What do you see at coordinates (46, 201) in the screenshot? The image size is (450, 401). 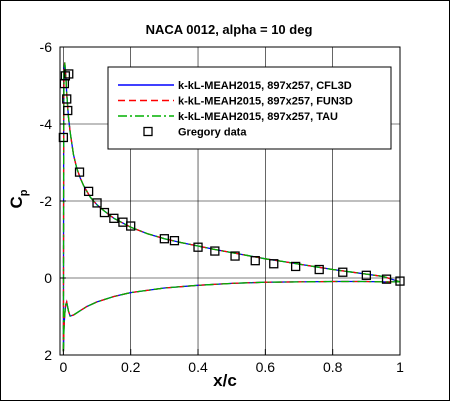 I see `y-tick-label: -2` at bounding box center [46, 201].